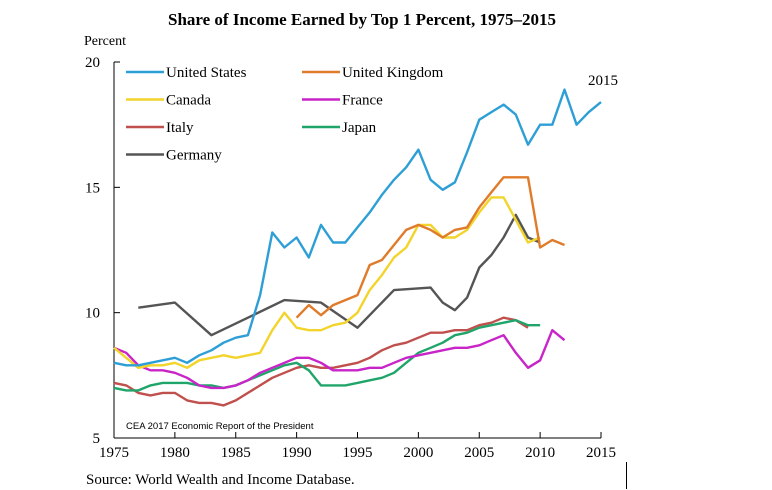 This screenshot has height=490, width=772. I want to click on series-line-germany, so click(339, 275).